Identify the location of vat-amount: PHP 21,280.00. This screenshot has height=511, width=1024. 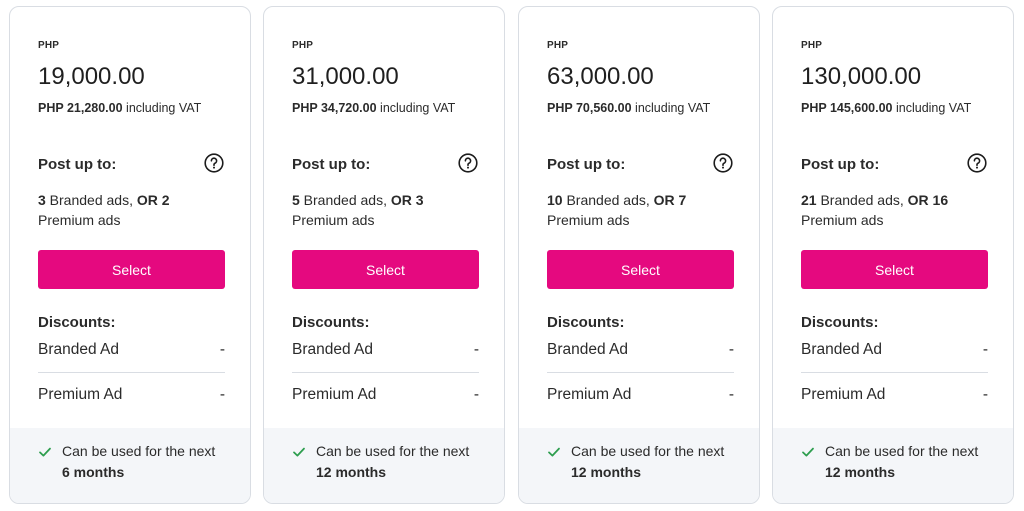
(80, 108).